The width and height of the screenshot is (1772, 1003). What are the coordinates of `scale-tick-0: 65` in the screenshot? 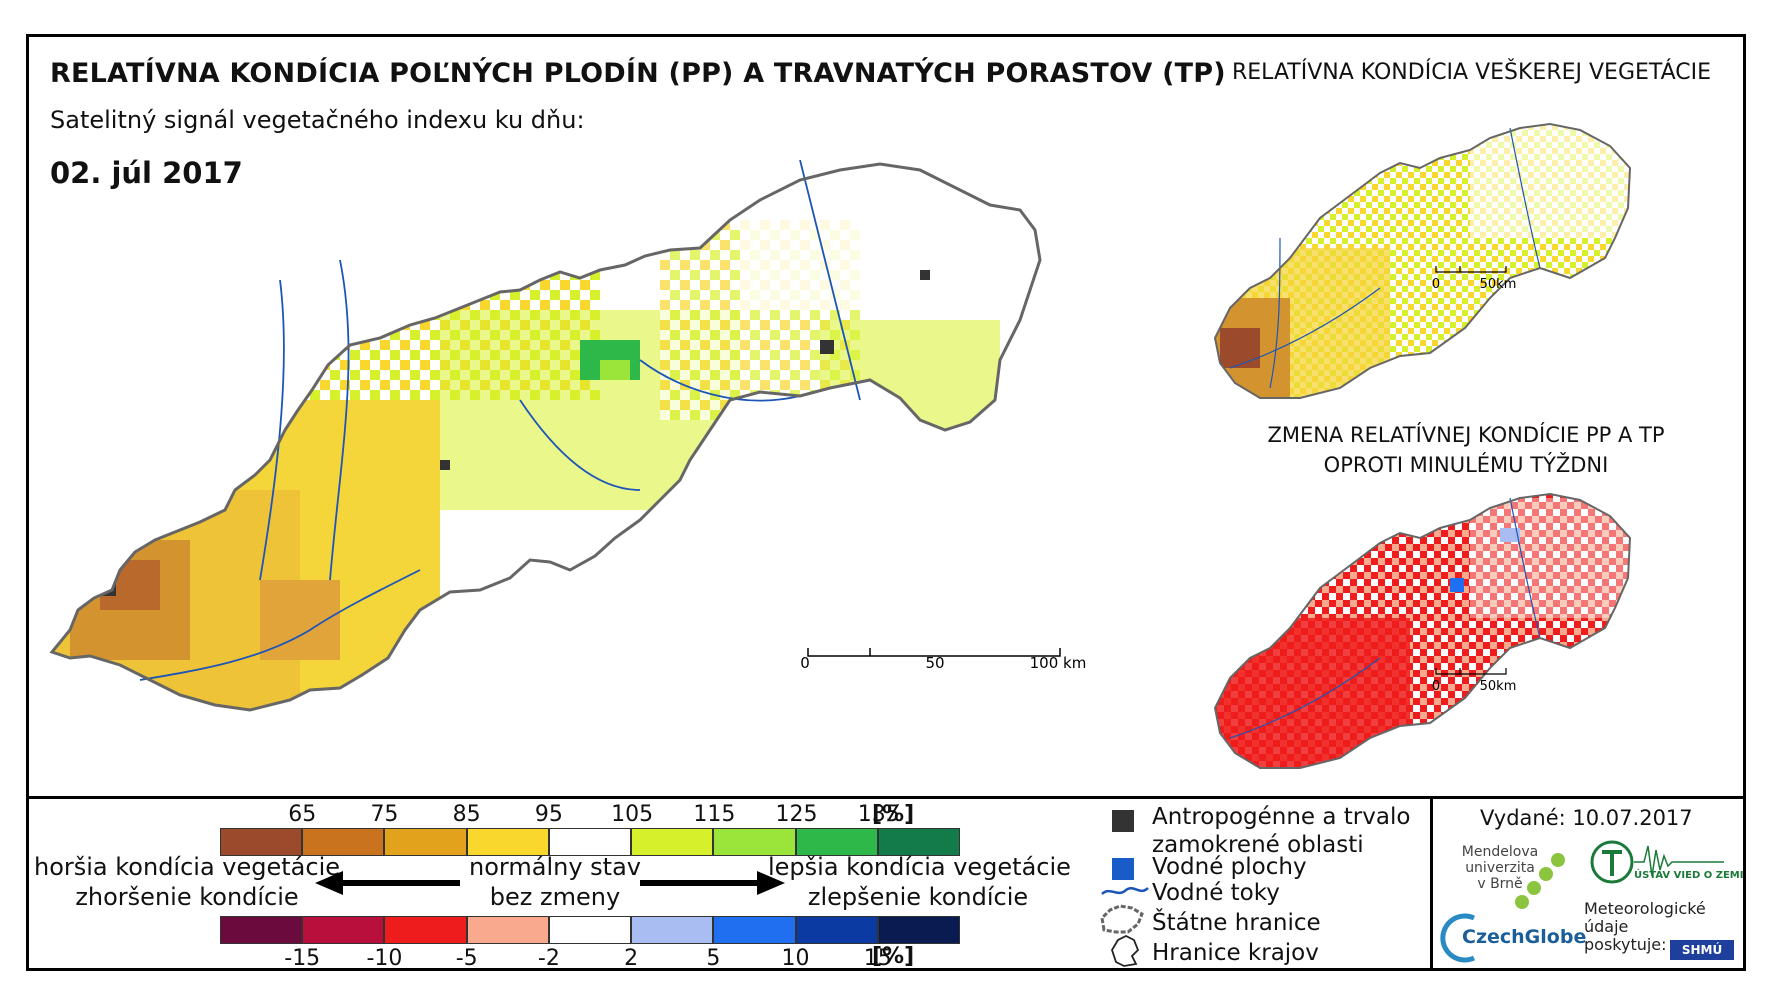 It's located at (302, 814).